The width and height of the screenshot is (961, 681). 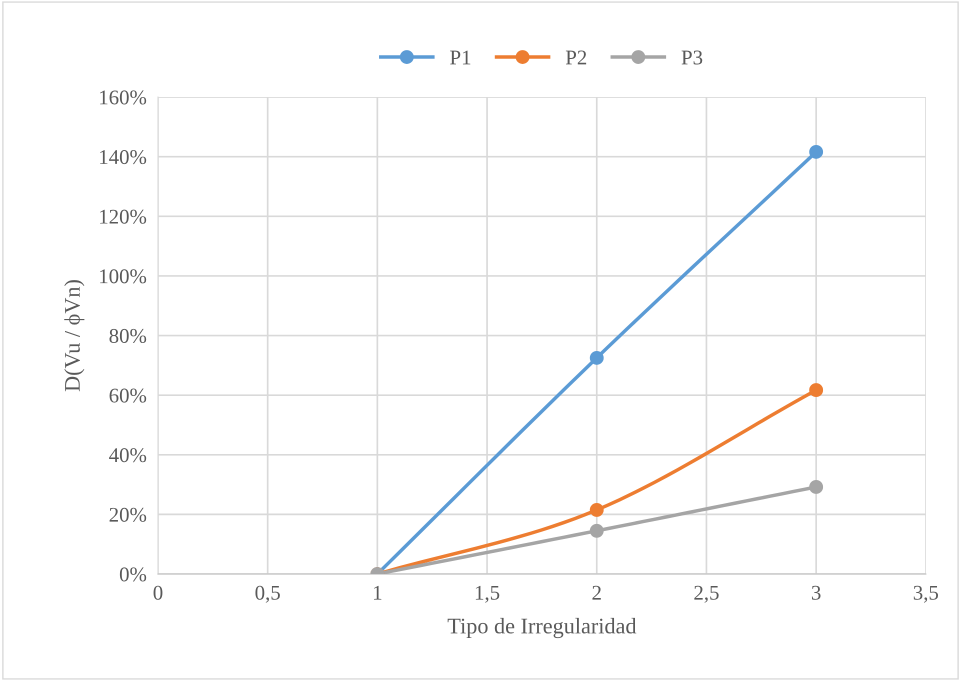 I want to click on x-tick-label: 2, so click(x=596, y=593).